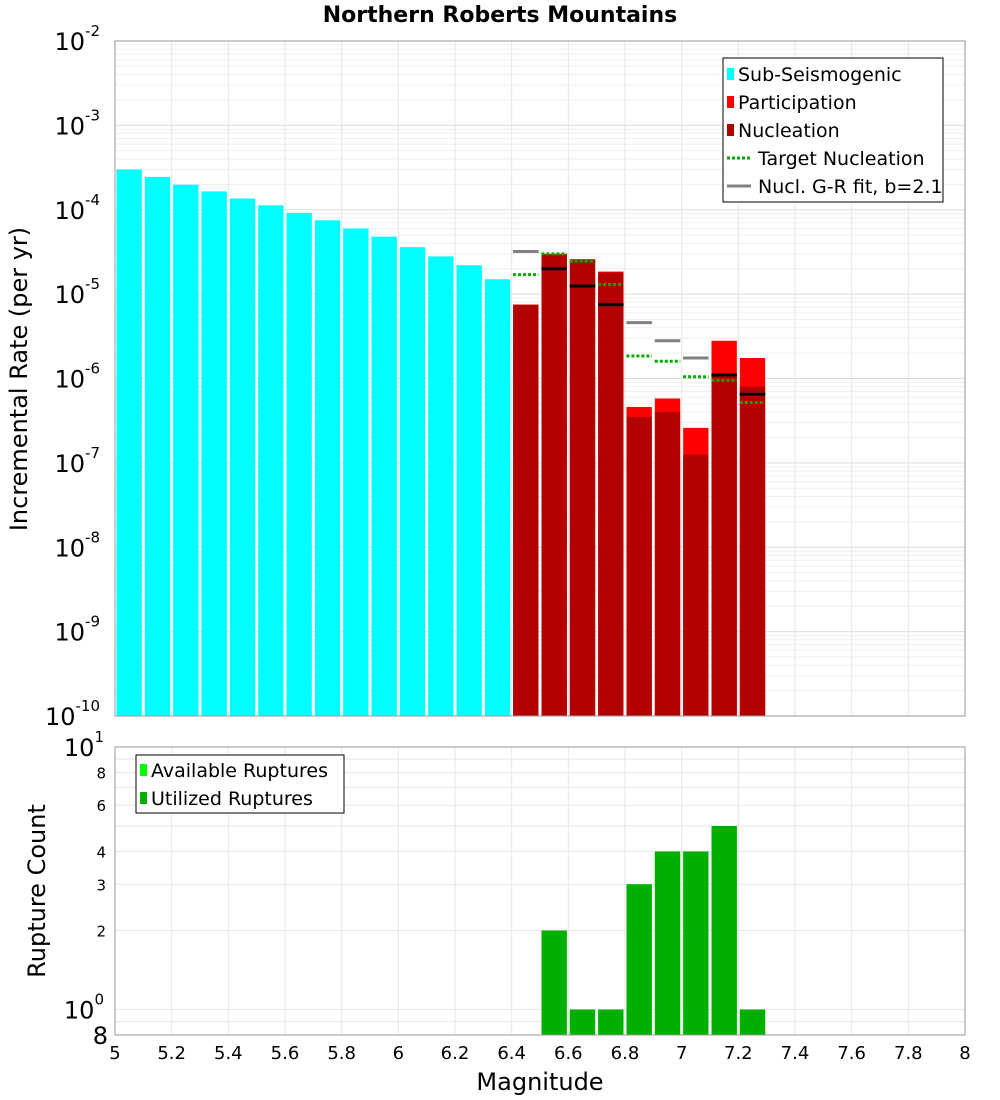  I want to click on x-tick-label: 6.8, so click(625, 1053).